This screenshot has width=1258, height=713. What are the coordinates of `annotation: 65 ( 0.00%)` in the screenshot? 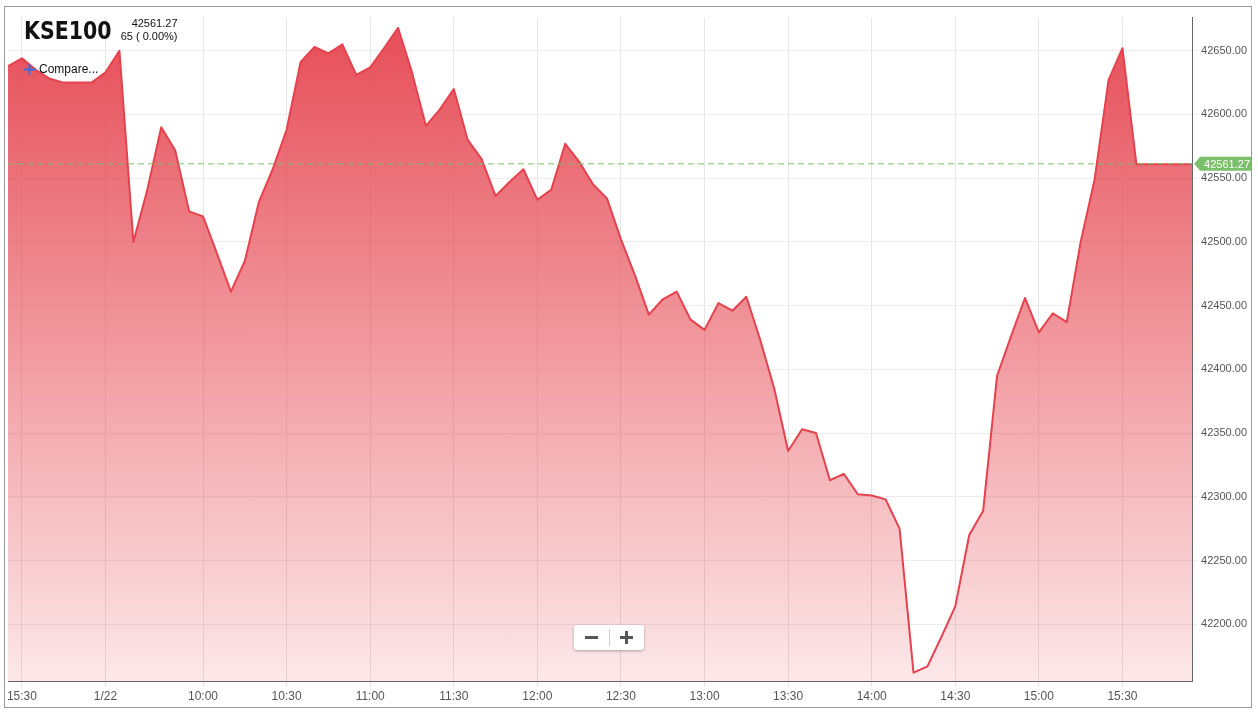 It's located at (149, 36).